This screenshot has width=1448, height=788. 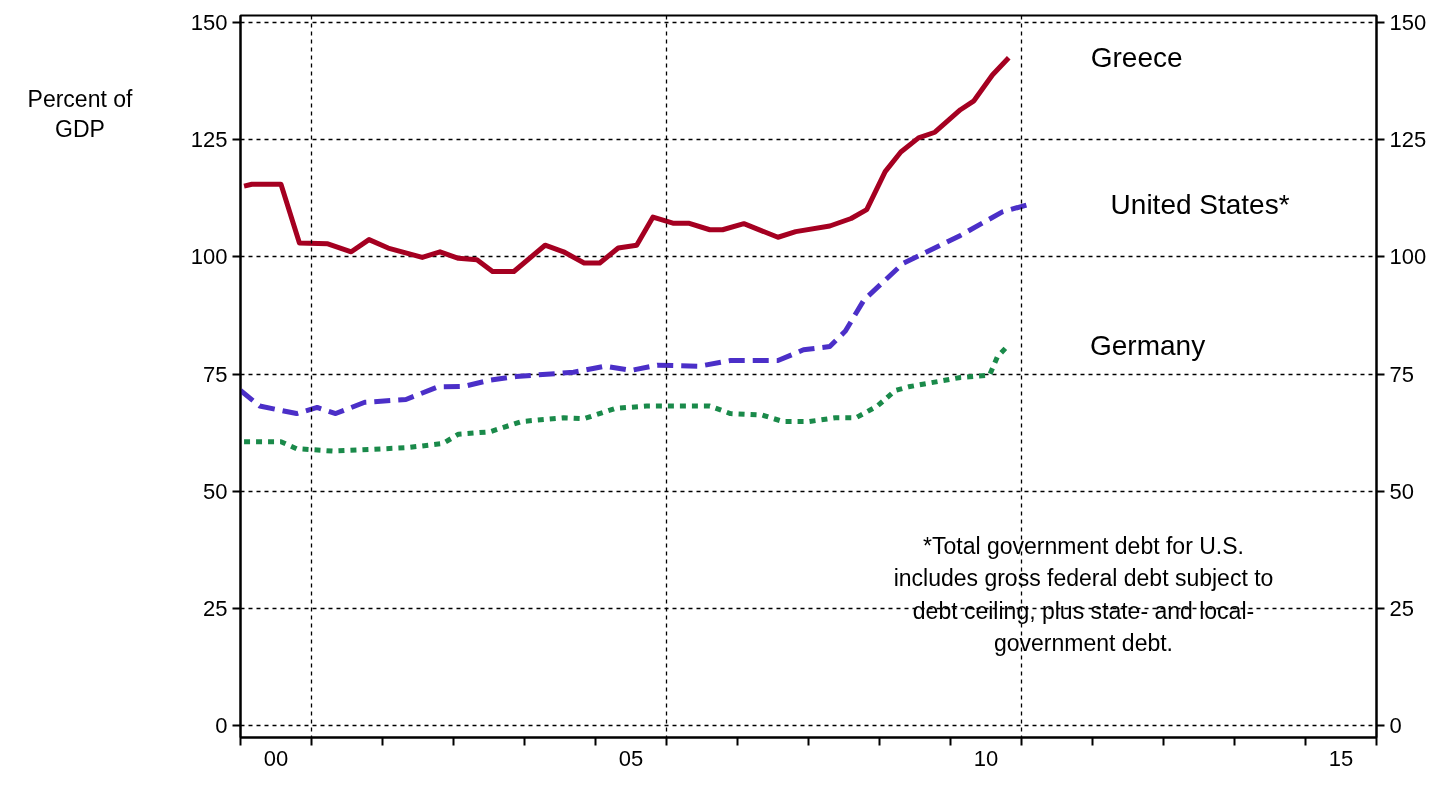 What do you see at coordinates (1148, 346) in the screenshot?
I see `text: Germany` at bounding box center [1148, 346].